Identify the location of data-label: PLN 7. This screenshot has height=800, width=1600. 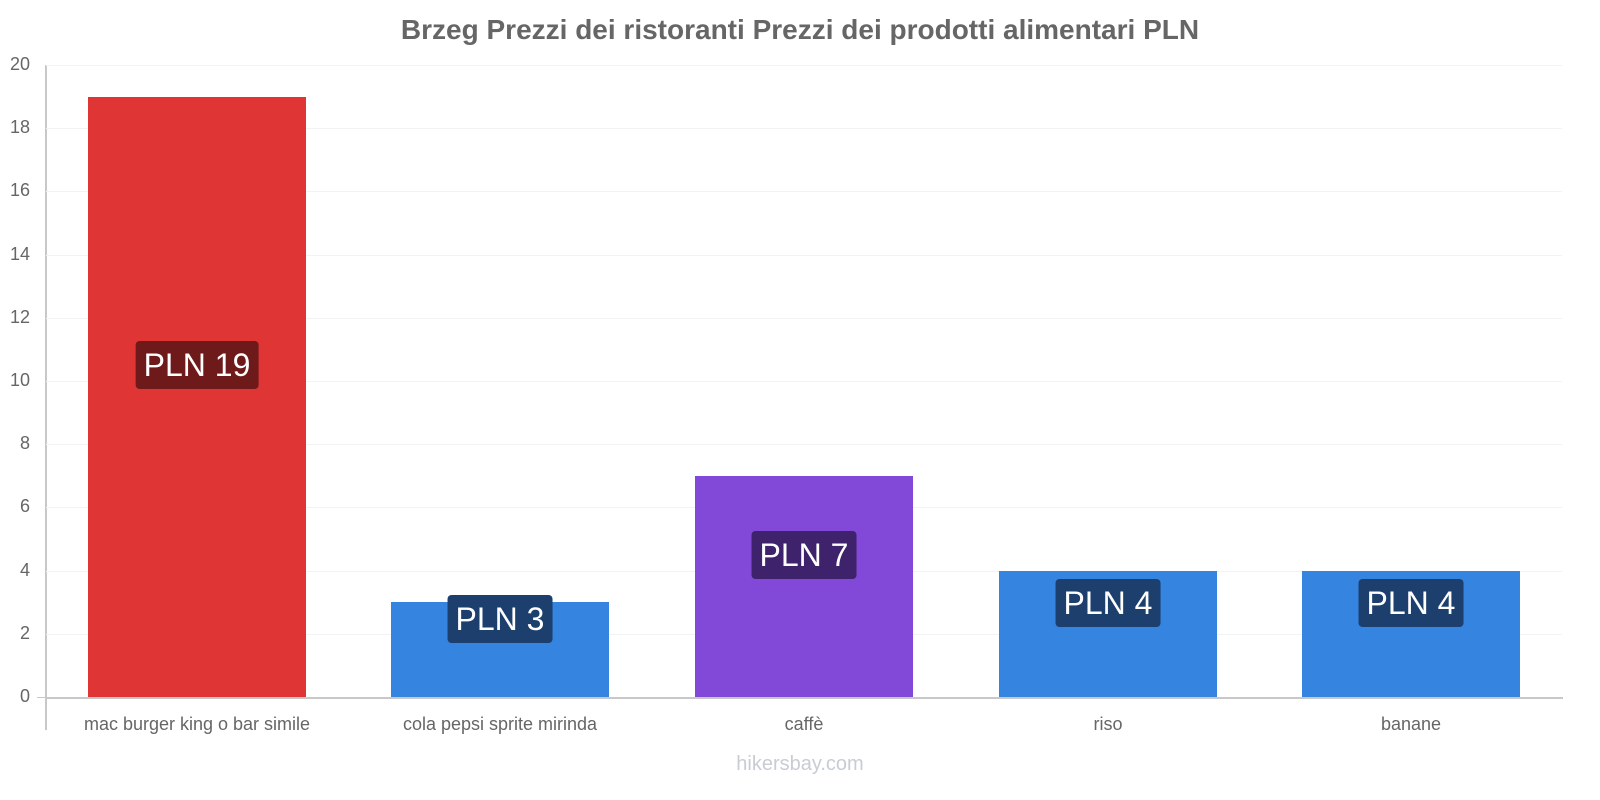
(804, 555).